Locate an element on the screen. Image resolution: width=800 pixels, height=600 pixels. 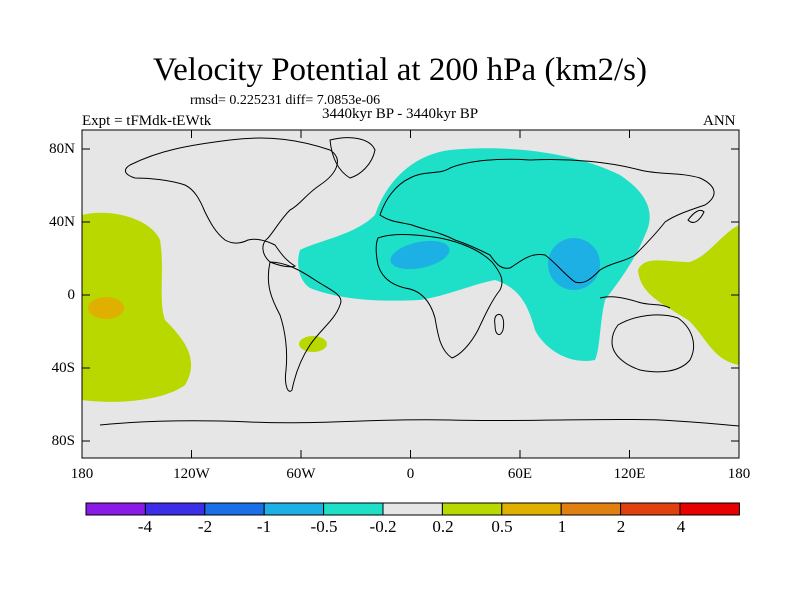
colorbar-label: -4 is located at coordinates (145, 526).